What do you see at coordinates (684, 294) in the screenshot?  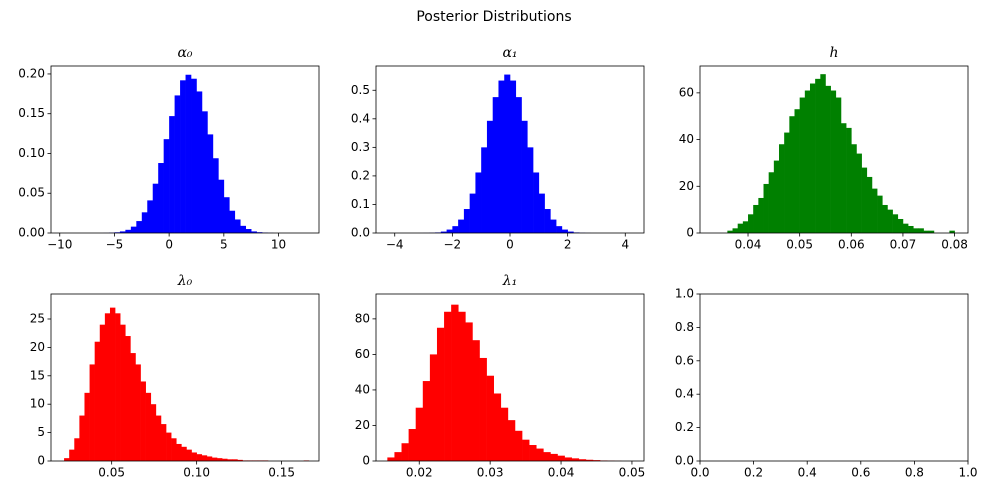 I see `y-tick-label: 1.0` at bounding box center [684, 294].